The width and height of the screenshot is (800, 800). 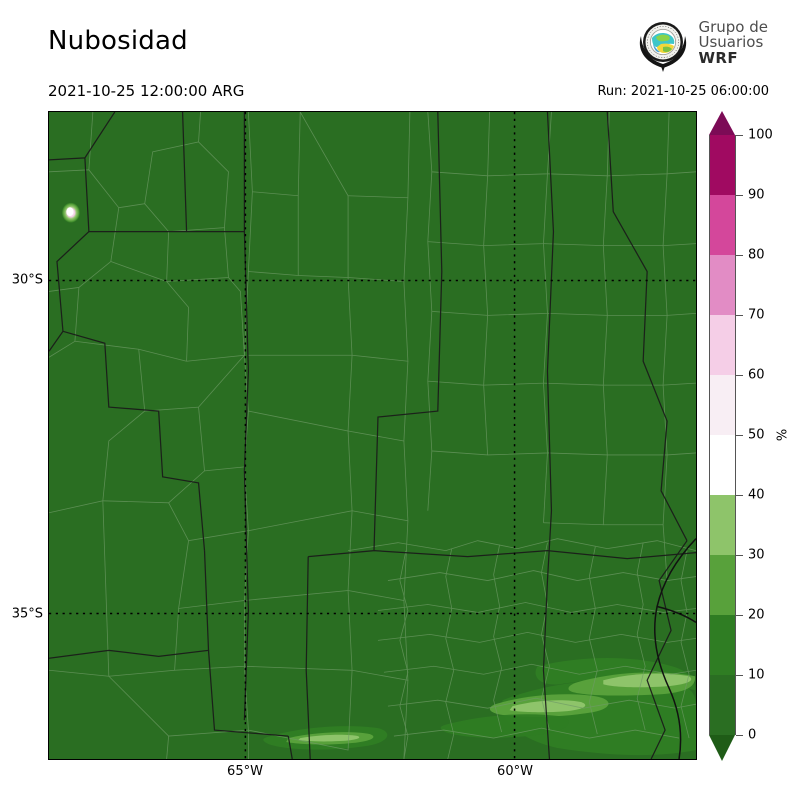 What do you see at coordinates (756, 315) in the screenshot?
I see `colorbar-tick-label-70: 70` at bounding box center [756, 315].